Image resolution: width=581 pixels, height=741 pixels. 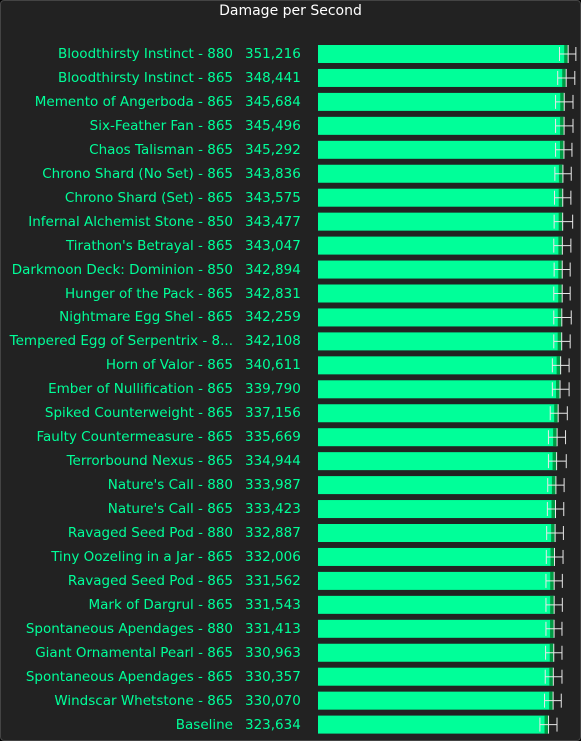 I want to click on category-label: Windscar Whetstone - 865, so click(x=143, y=700).